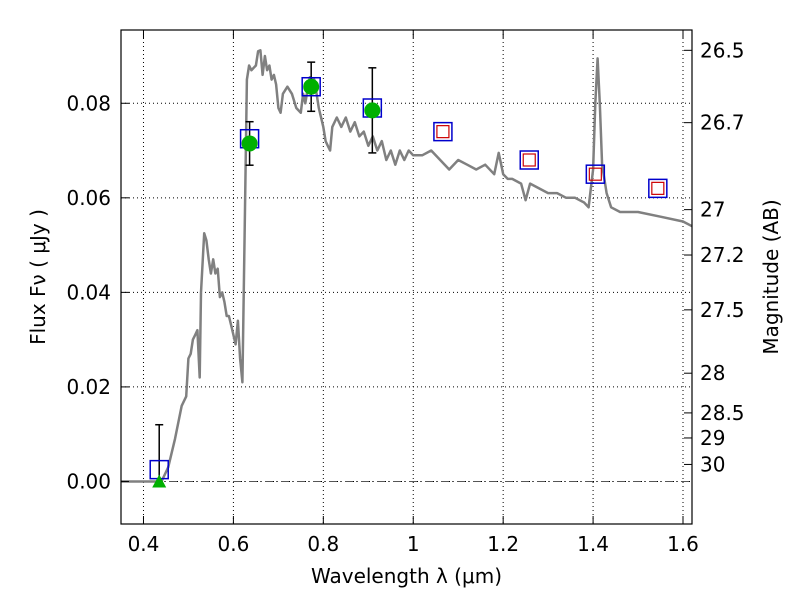  What do you see at coordinates (503, 544) in the screenshot?
I see `x-tick-label: 1.2` at bounding box center [503, 544].